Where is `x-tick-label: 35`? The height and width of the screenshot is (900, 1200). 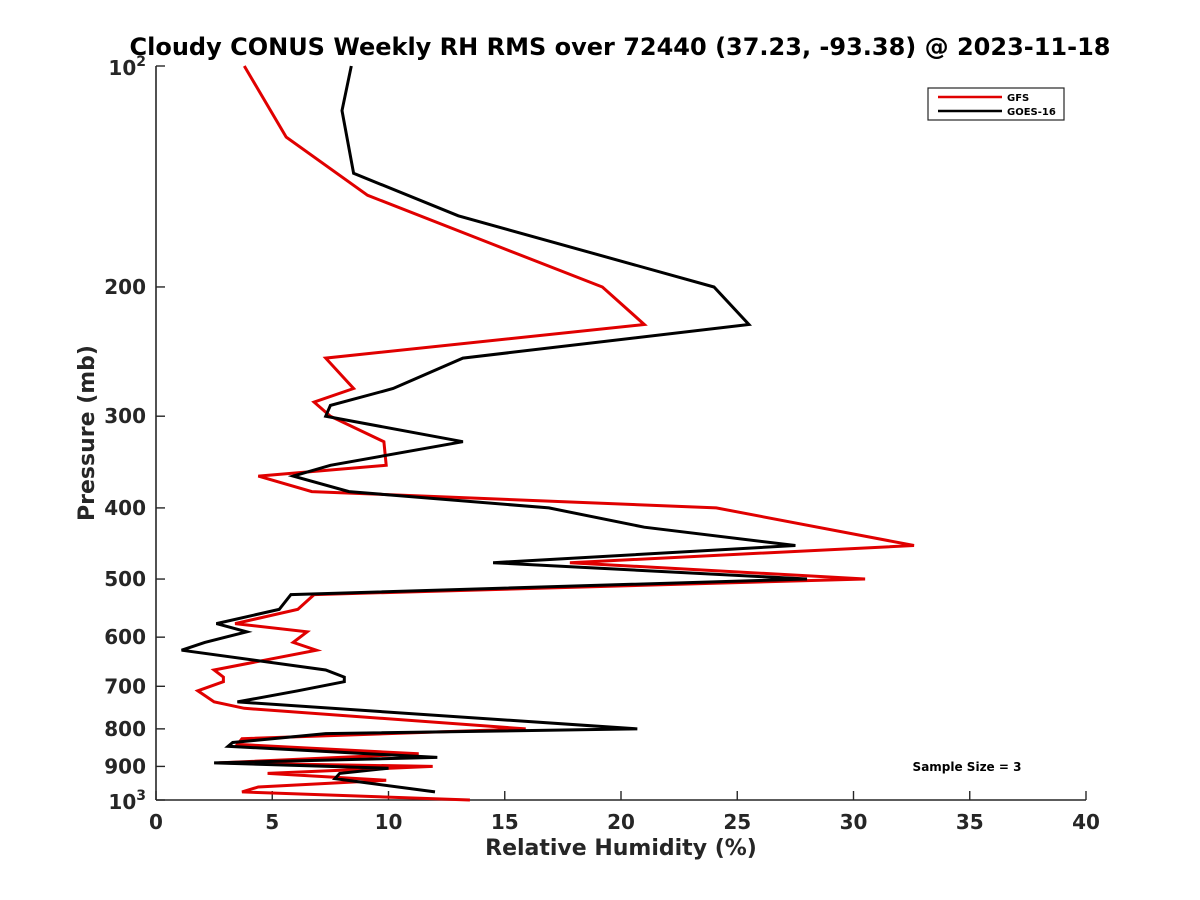
x-tick-label: 35 is located at coordinates (970, 822).